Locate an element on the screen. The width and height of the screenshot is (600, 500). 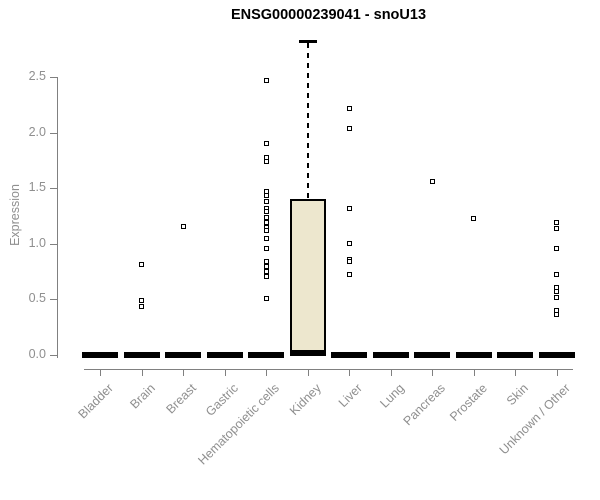
x-tick-label: Unknown / Other is located at coordinates (534, 419).